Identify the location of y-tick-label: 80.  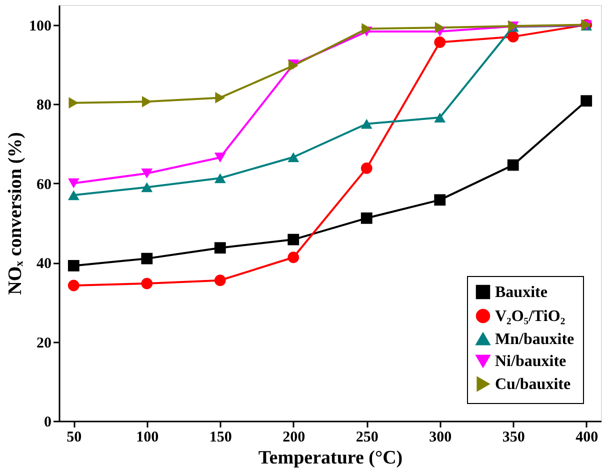
(44, 106).